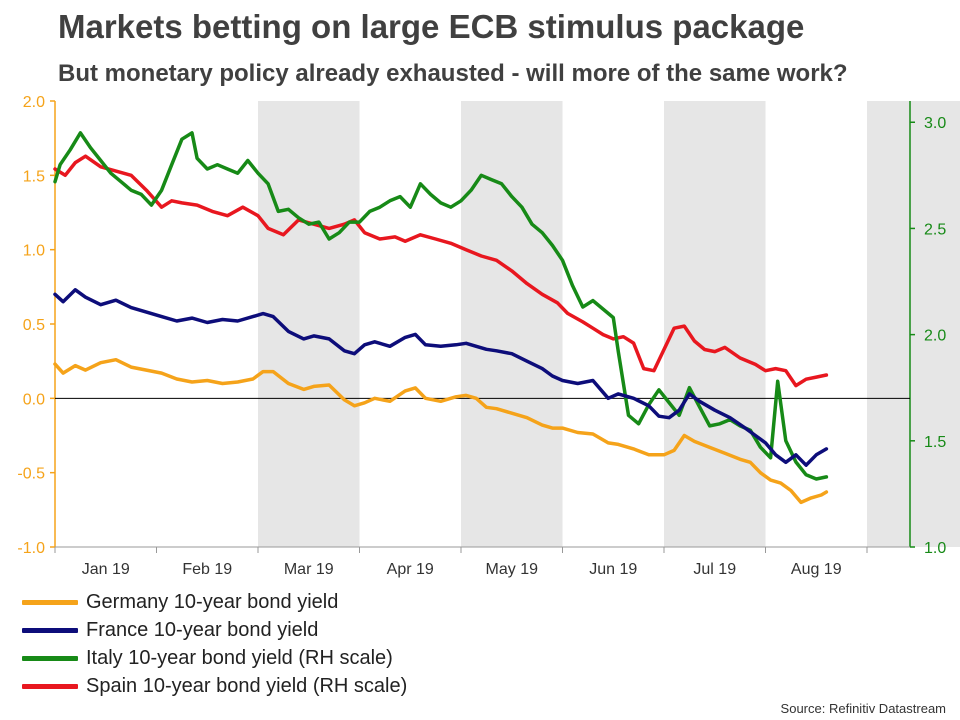 The height and width of the screenshot is (720, 960). Describe the element at coordinates (50, 602) in the screenshot. I see `legend-swatch-germany` at that location.